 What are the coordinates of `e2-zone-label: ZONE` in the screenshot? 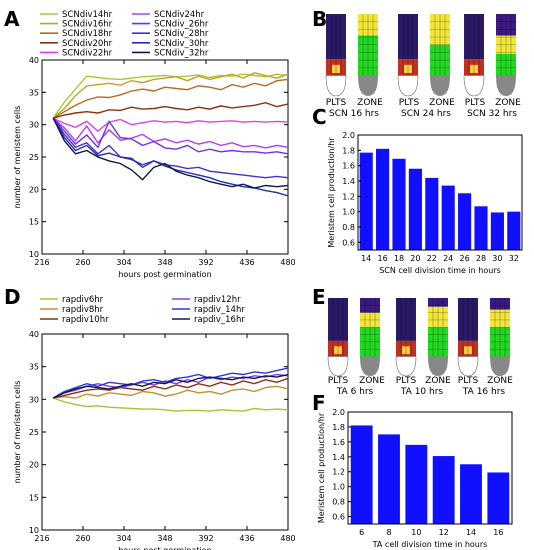 It's located at (438, 381).